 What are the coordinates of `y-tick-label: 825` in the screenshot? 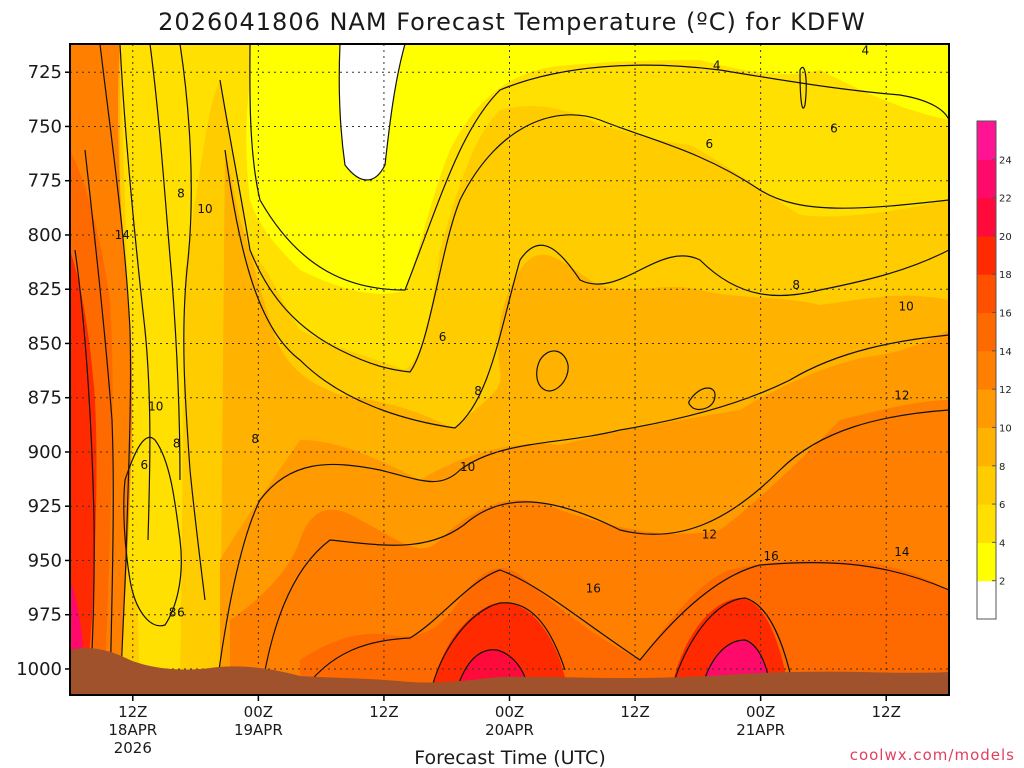 It's located at (45, 289).